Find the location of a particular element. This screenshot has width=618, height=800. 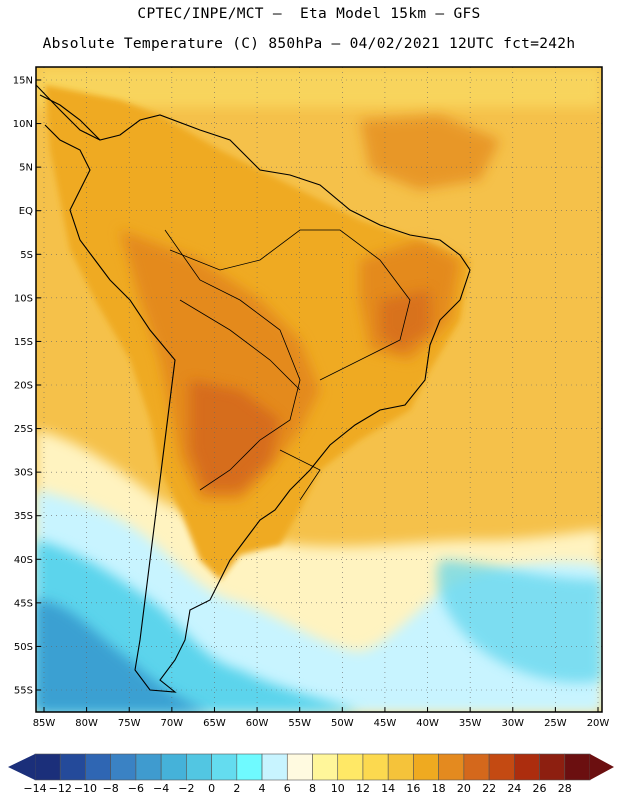

colorbar-label: 10 is located at coordinates (337, 788).